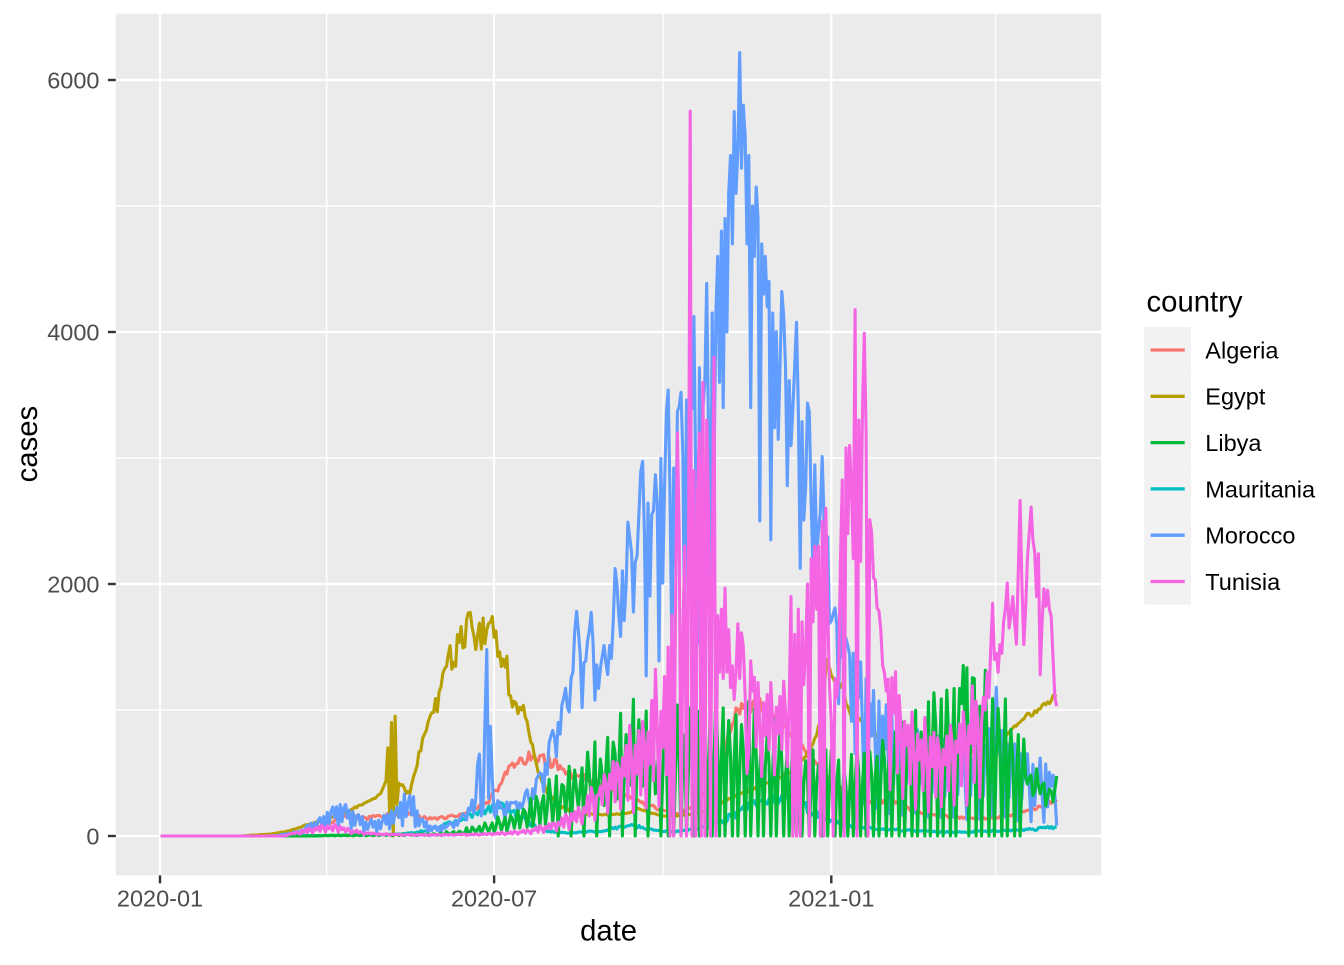 The image size is (1344, 965). I want to click on svg-text: 2021-01, so click(831, 899).